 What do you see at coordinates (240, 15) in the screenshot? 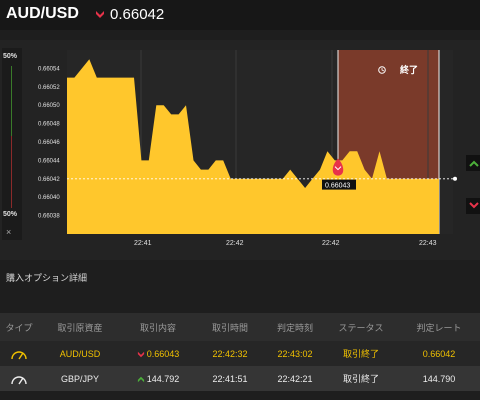
I see `header-bar: AUD/USD 0.66042` at bounding box center [240, 15].